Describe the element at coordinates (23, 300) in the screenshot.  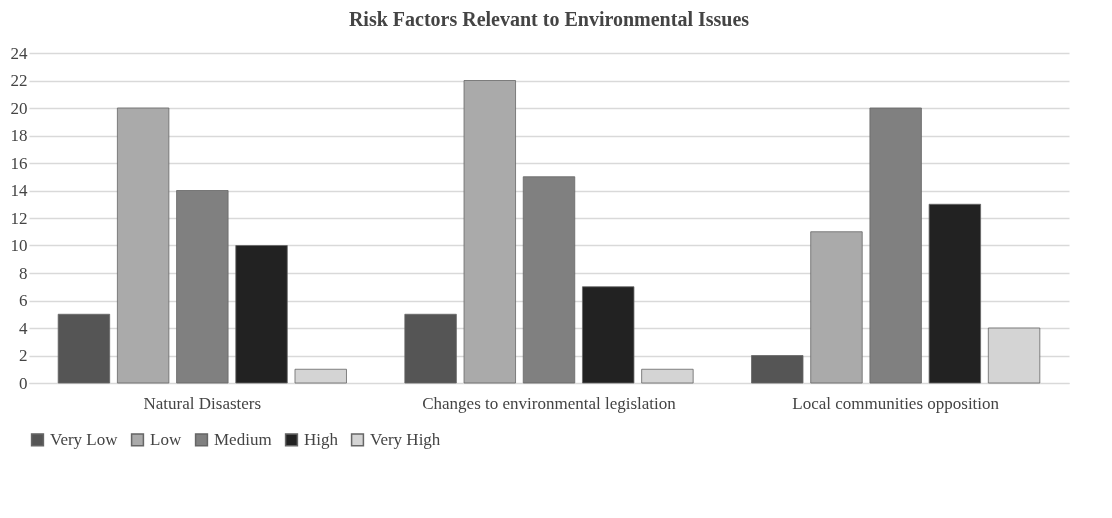
I see `y-tick-label: 6` at that location.